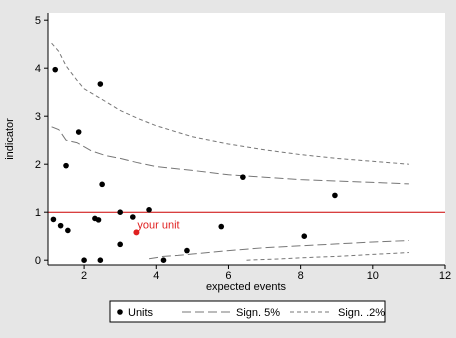  What do you see at coordinates (38, 165) in the screenshot?
I see `y-tick-label: 2` at bounding box center [38, 165].